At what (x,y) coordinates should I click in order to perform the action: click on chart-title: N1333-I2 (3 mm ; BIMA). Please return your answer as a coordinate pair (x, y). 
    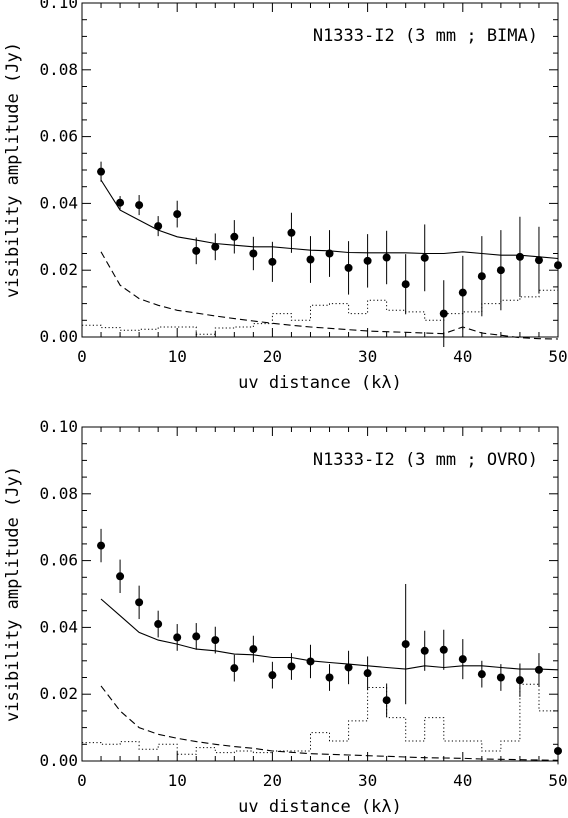
    Looking at the image, I should click on (425, 36).